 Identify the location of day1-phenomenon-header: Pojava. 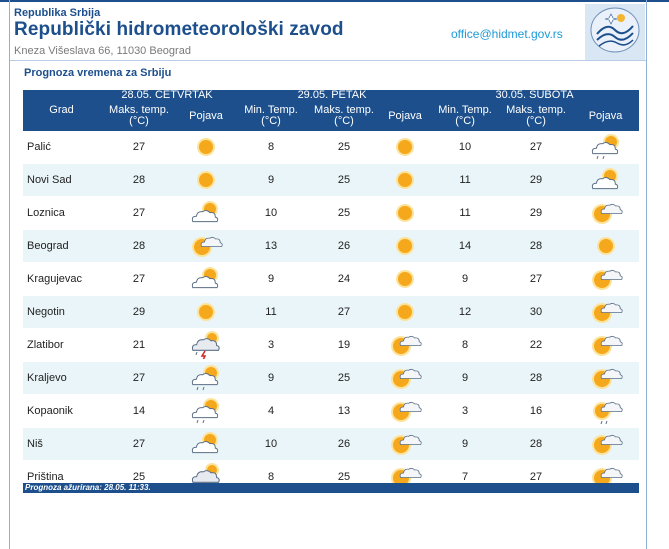
(206, 116).